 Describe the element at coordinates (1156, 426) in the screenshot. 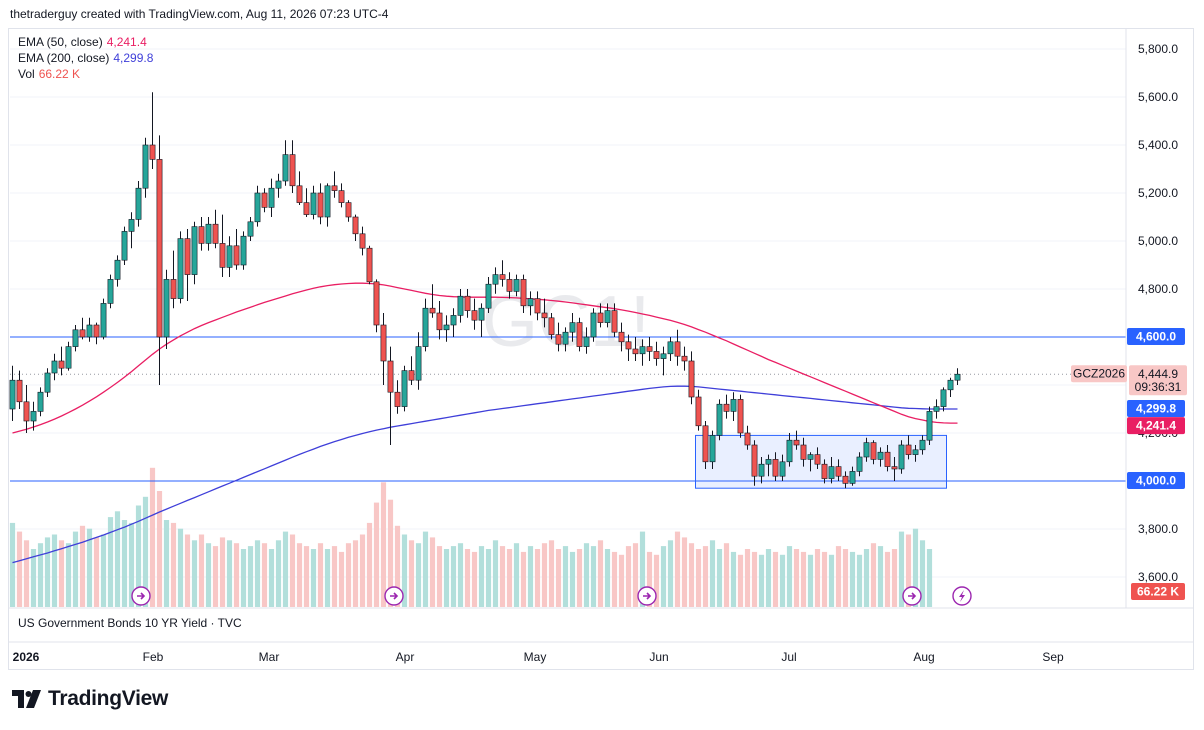

I see `label-ema50: 4,241.4` at that location.